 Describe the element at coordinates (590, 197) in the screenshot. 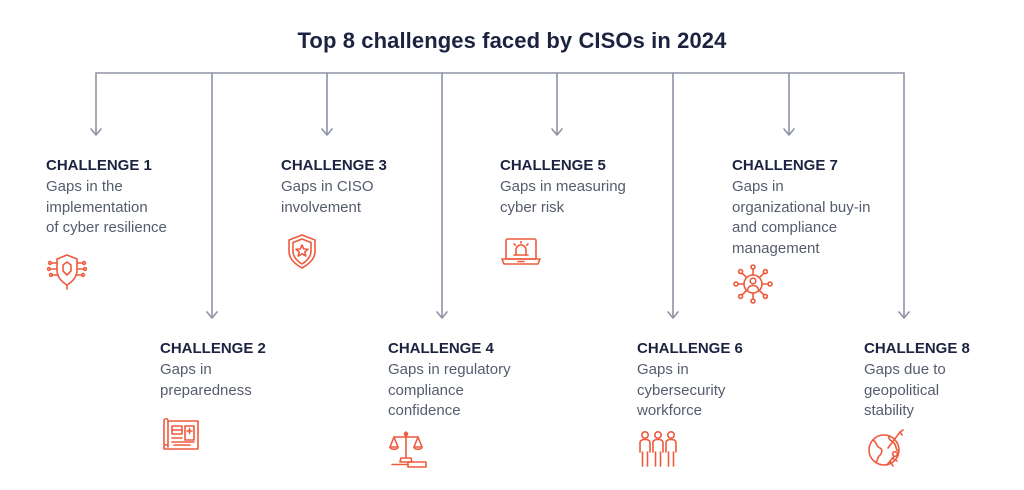

I see `challenge-description: Gaps in measuring cyber risk` at that location.